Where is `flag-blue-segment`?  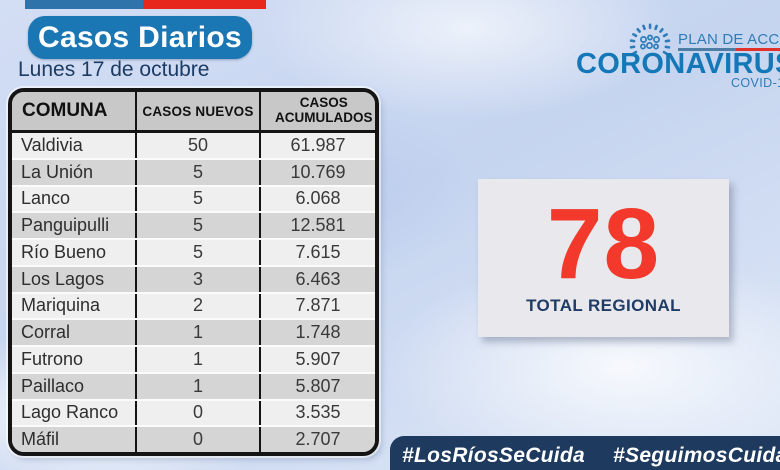
flag-blue-segment is located at coordinates (84, 4).